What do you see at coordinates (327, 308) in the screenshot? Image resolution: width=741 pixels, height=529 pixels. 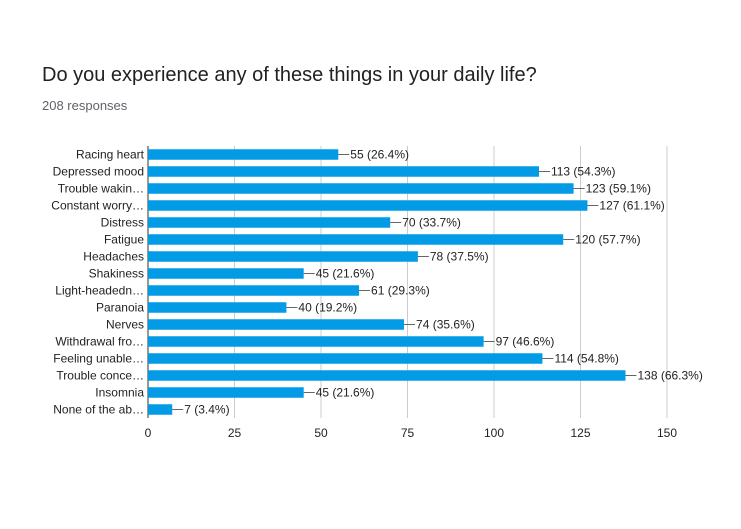 I see `data-label: 40 (19.2%)` at bounding box center [327, 308].